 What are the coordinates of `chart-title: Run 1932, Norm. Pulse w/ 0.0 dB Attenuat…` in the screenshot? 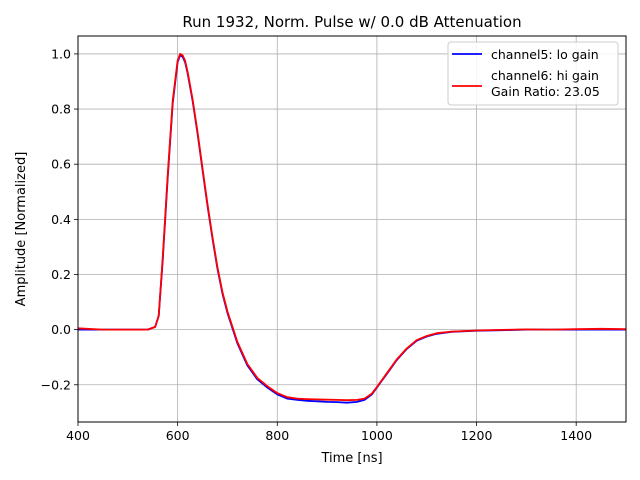 It's located at (351, 22).